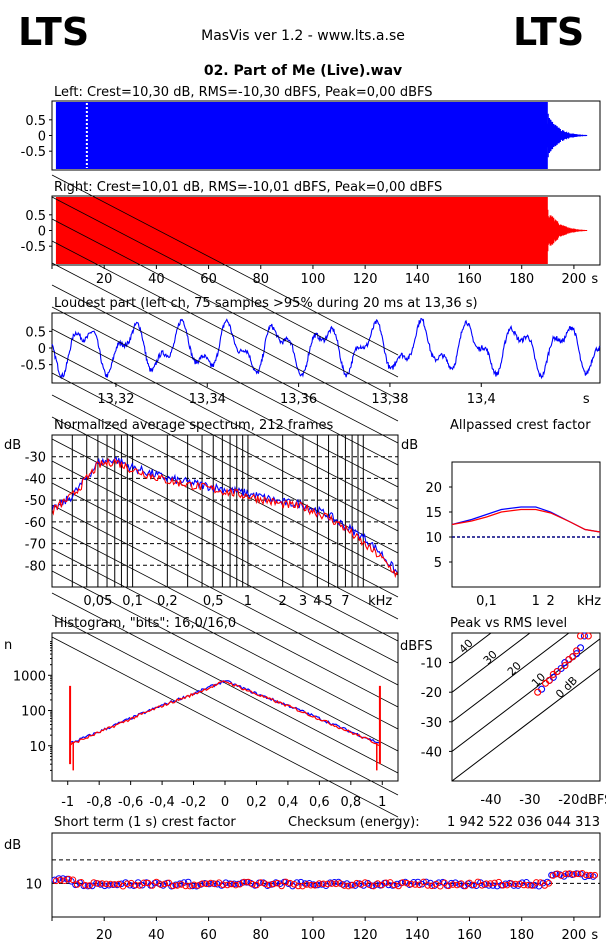  I want to click on allpassed-crest-frame, so click(526, 524).